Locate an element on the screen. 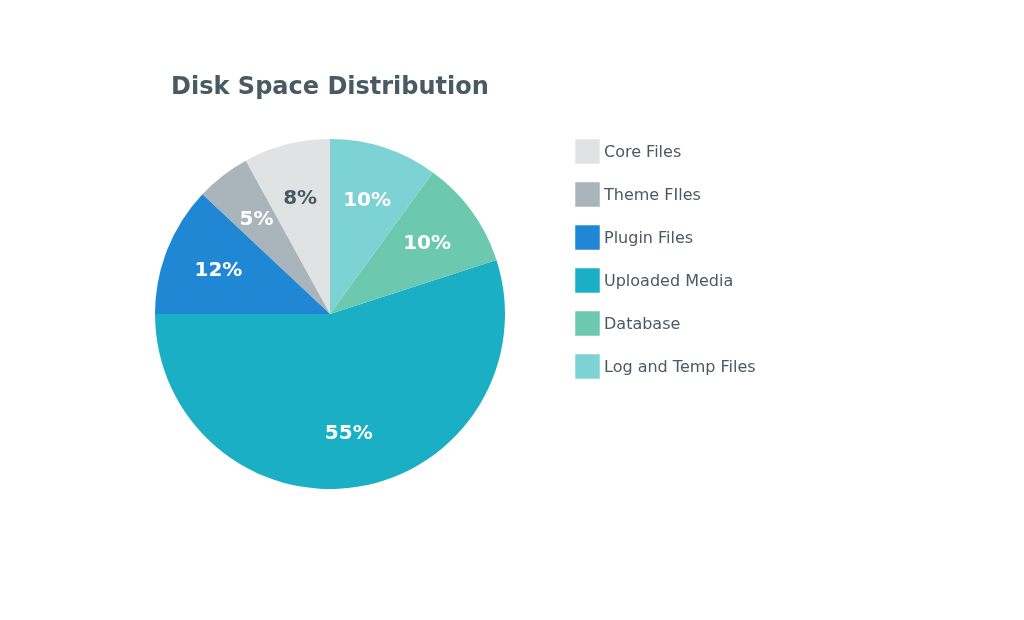  legend-label: Theme FIles is located at coordinates (652, 194).